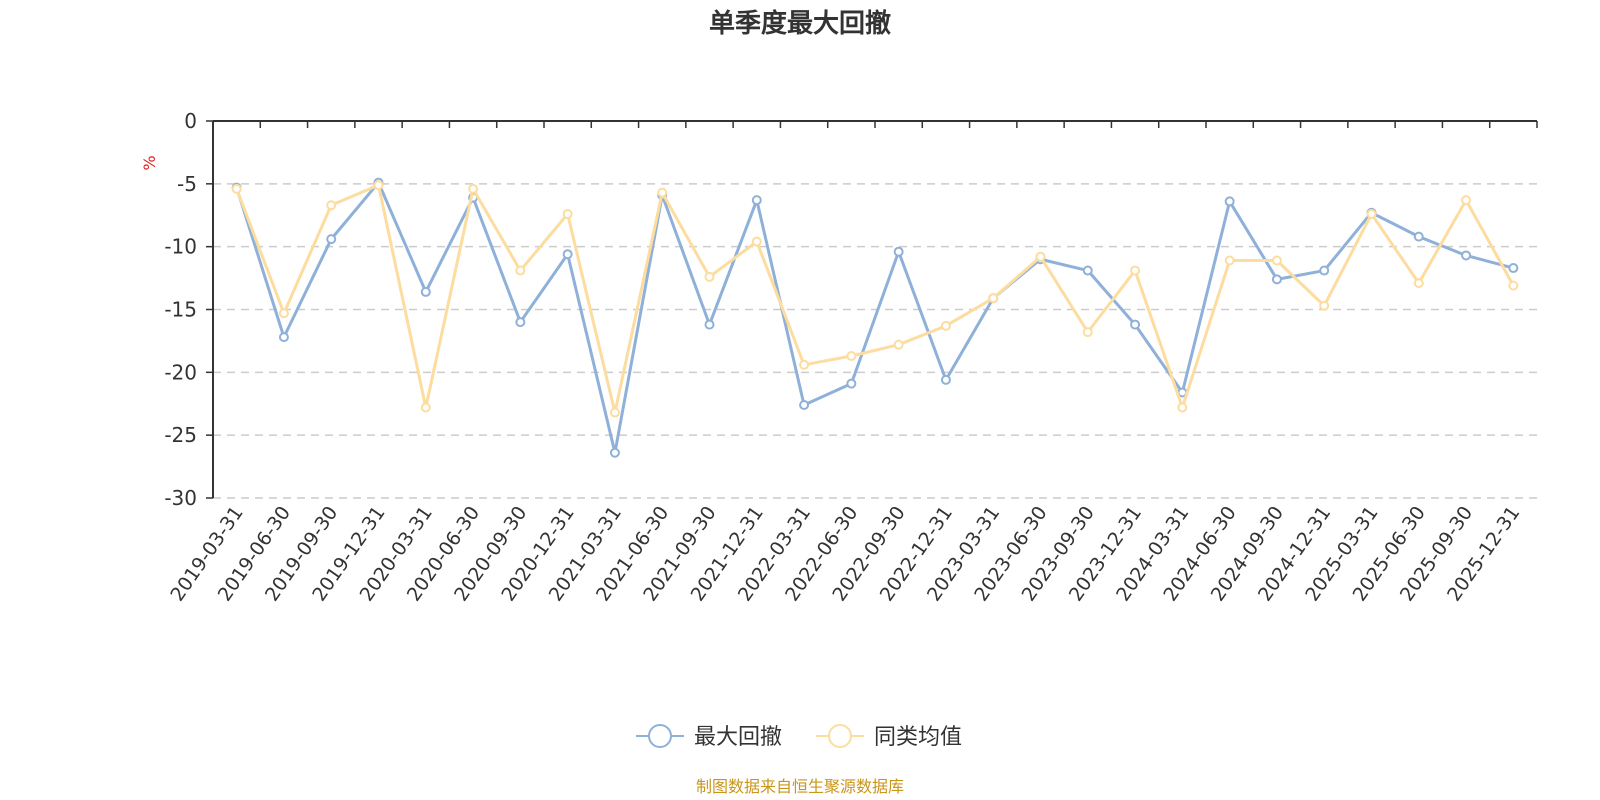 The width and height of the screenshot is (1600, 800). I want to click on y-tick-label: -20, so click(180, 372).